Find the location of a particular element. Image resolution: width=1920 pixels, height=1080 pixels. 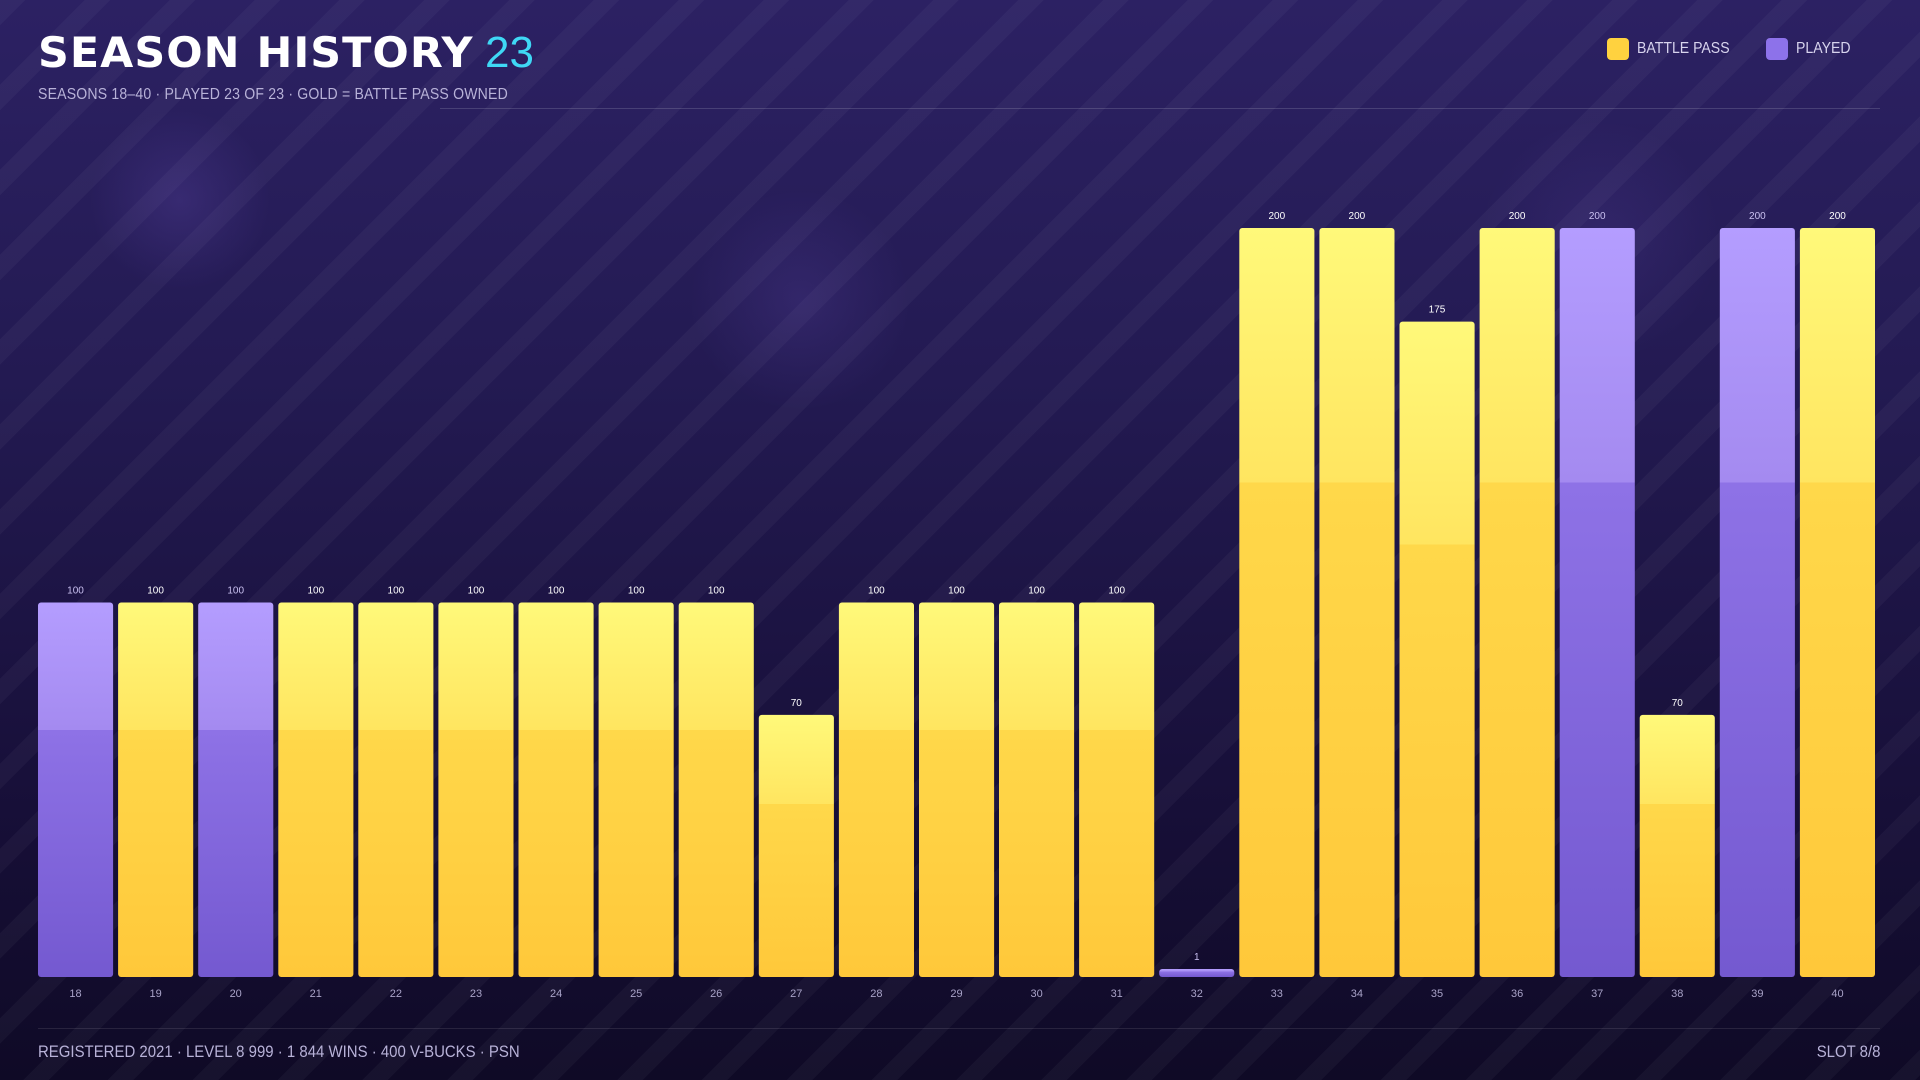

header-divider is located at coordinates (1160, 108).